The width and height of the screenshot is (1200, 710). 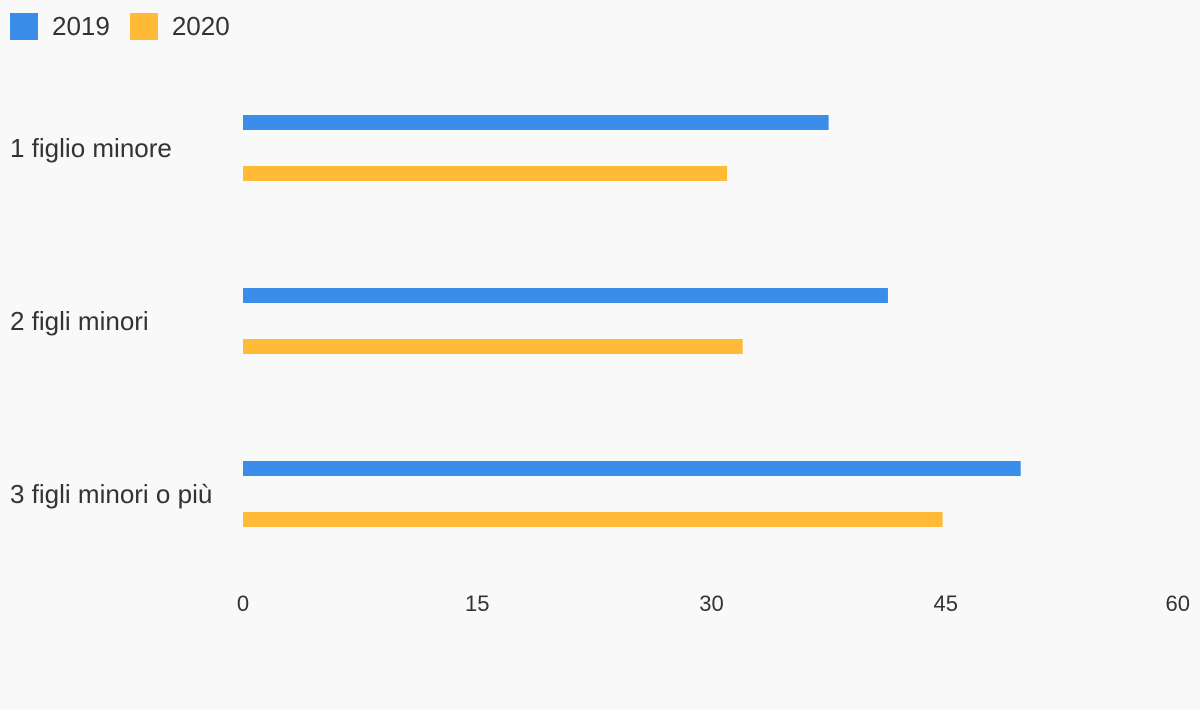 What do you see at coordinates (24, 26) in the screenshot?
I see `legend-swatch-2019` at bounding box center [24, 26].